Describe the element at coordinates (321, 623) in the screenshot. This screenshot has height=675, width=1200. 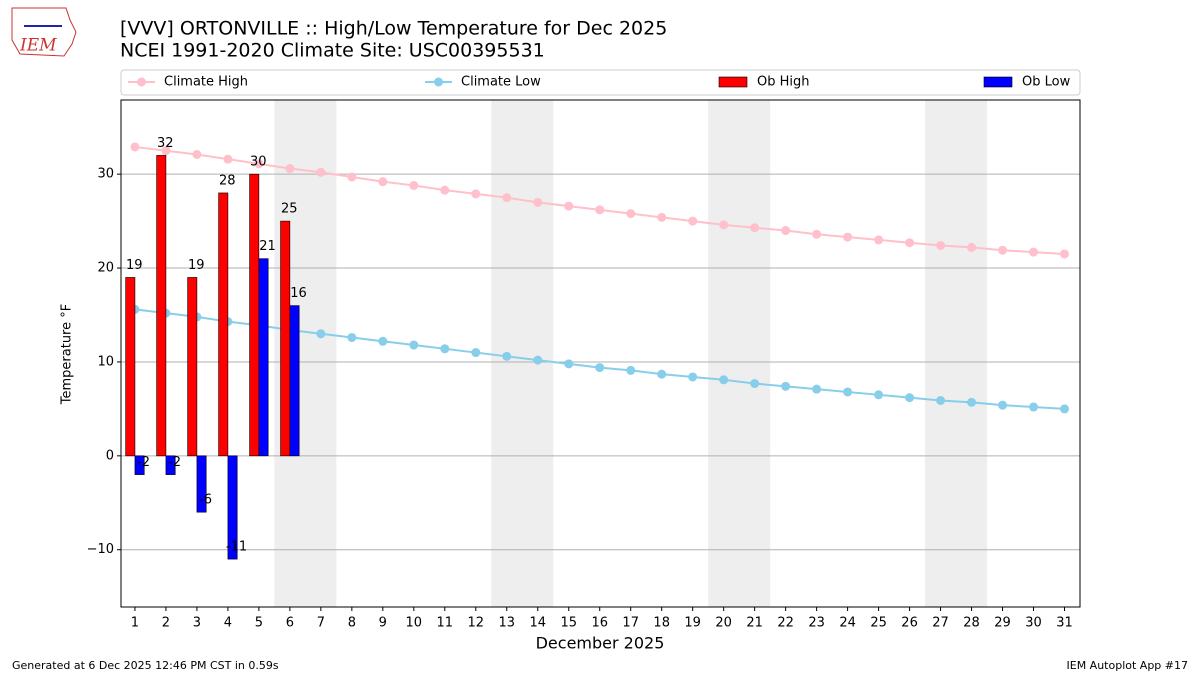
I see `x-tick-label: 7` at that location.